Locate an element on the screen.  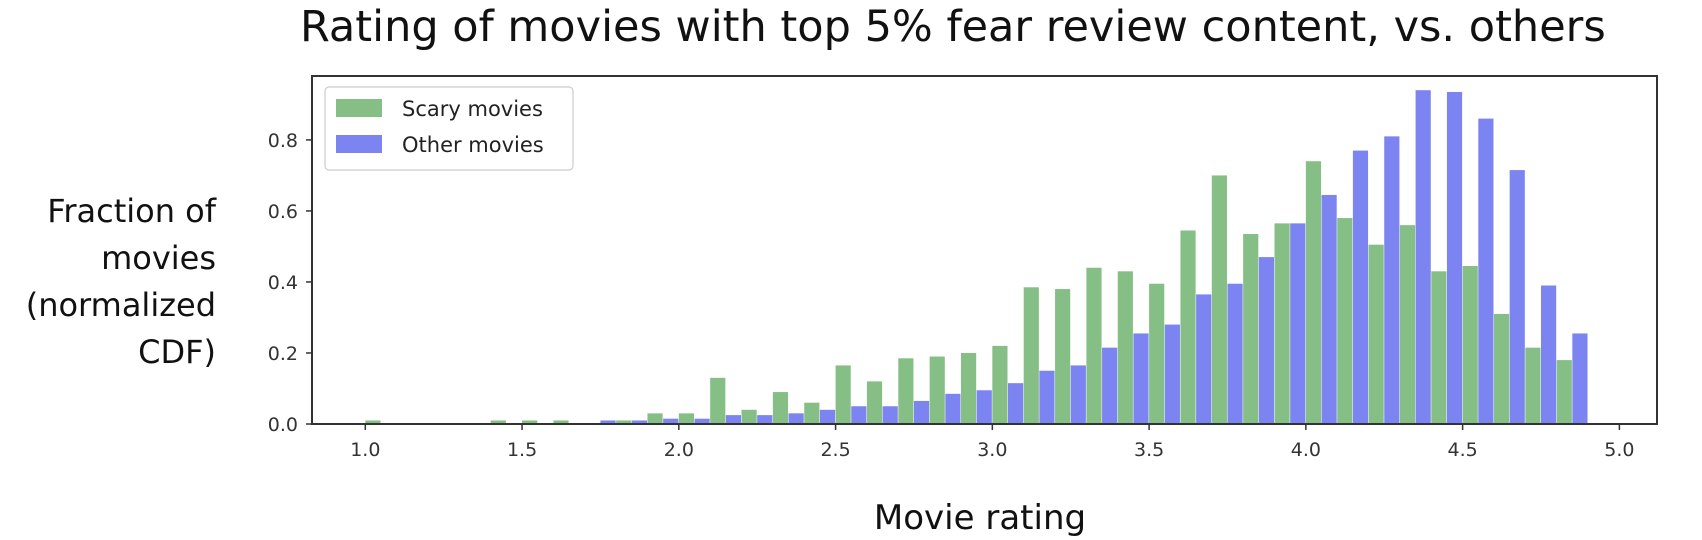
x-tick-label-3.0: 3.0 is located at coordinates (992, 450).